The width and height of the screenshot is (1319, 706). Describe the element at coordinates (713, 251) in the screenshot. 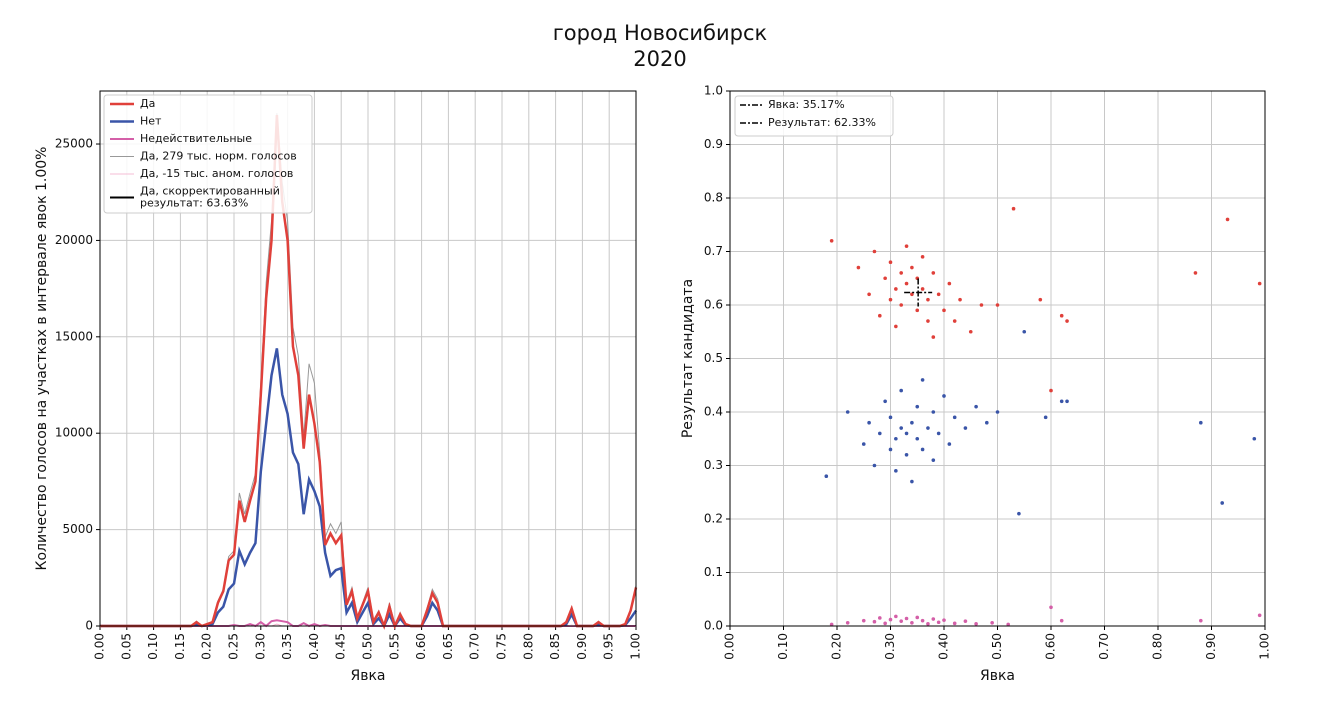

I see `y-tick-label: 0.7` at that location.